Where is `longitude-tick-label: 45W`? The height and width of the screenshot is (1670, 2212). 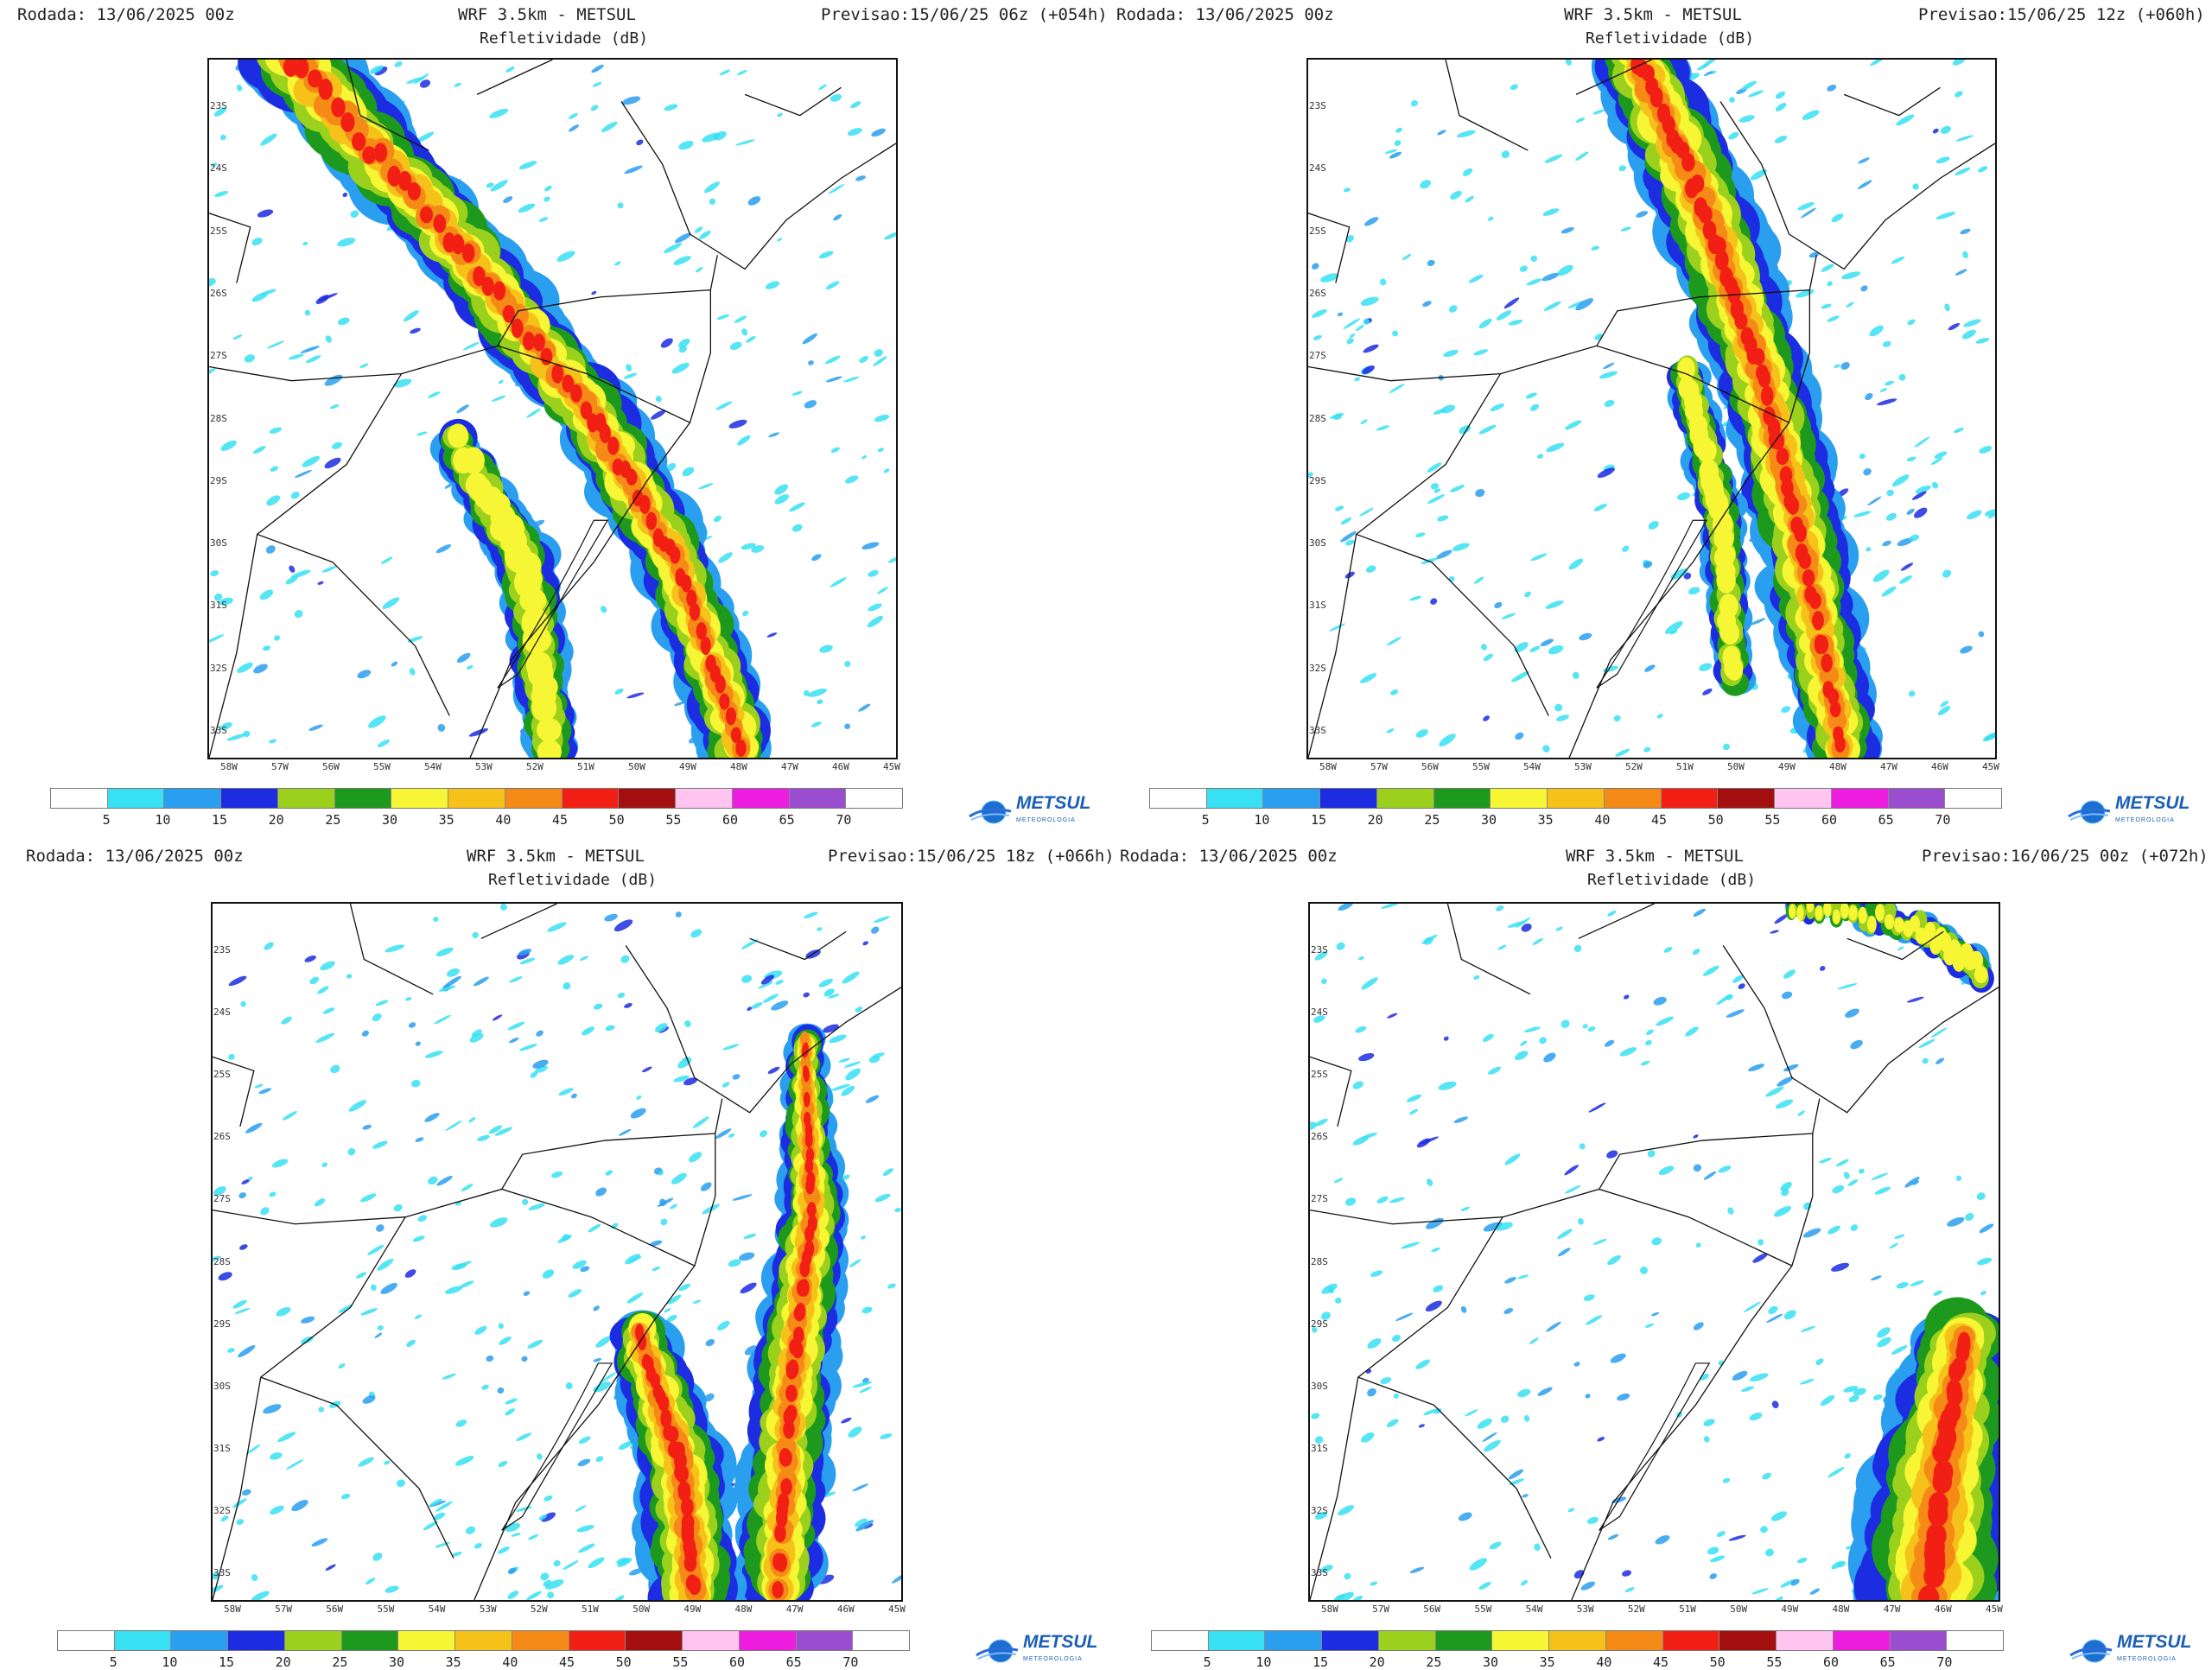
longitude-tick-label: 45W is located at coordinates (1994, 1609).